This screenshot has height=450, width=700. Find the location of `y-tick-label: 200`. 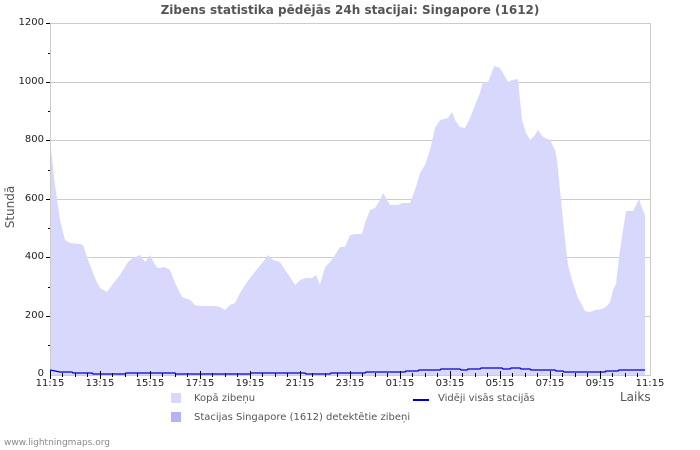

y-tick-label: 200 is located at coordinates (34, 315).